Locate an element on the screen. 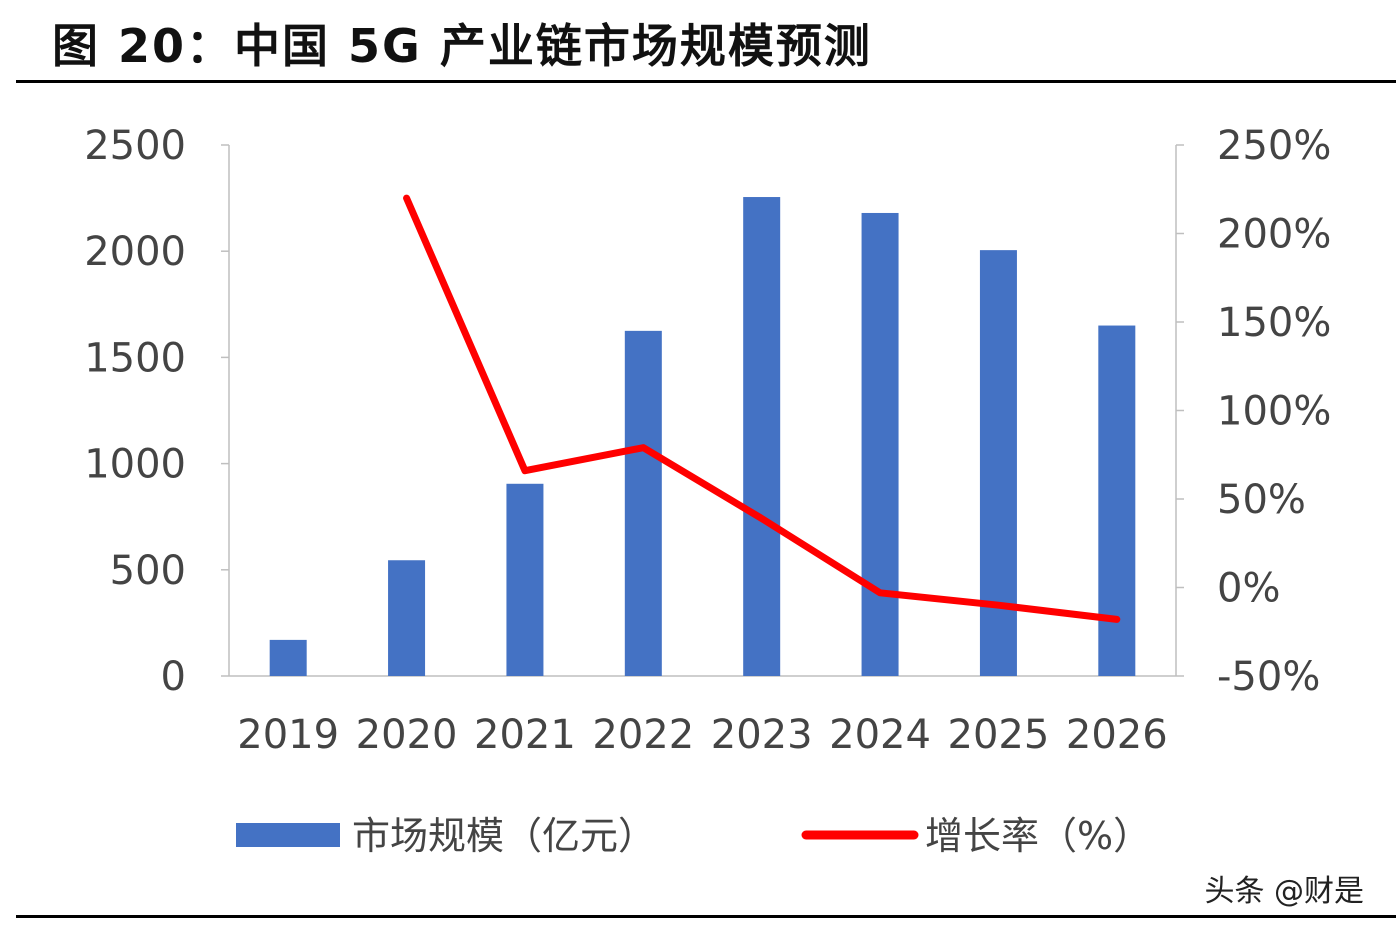 The width and height of the screenshot is (1396, 932). top-rule is located at coordinates (706, 81).